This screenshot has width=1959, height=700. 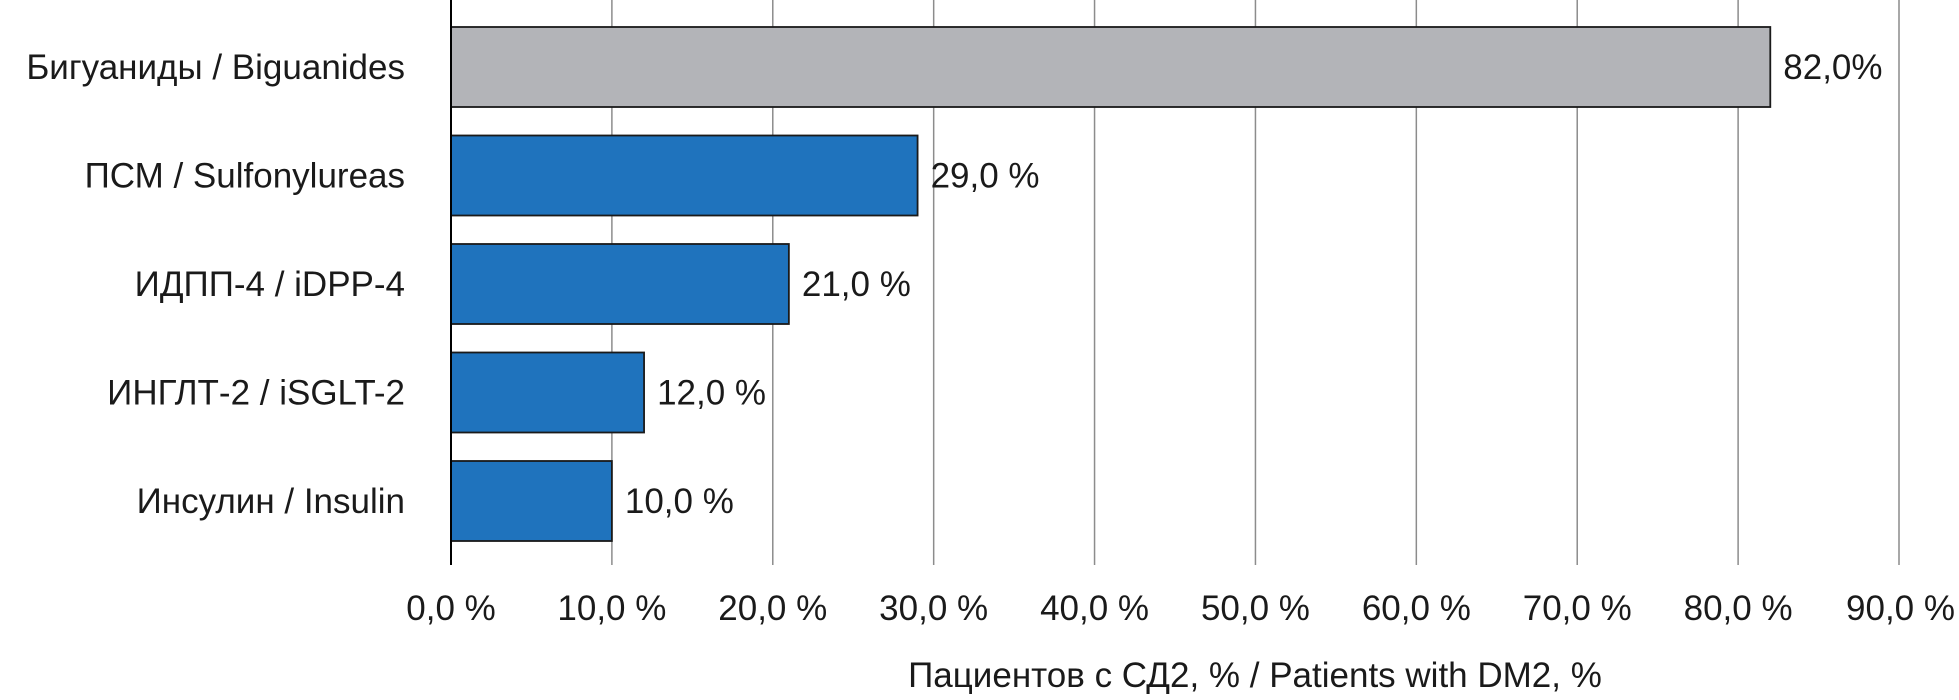 What do you see at coordinates (1577, 608) in the screenshot?
I see `x-tick-label-7: 70,0 %` at bounding box center [1577, 608].